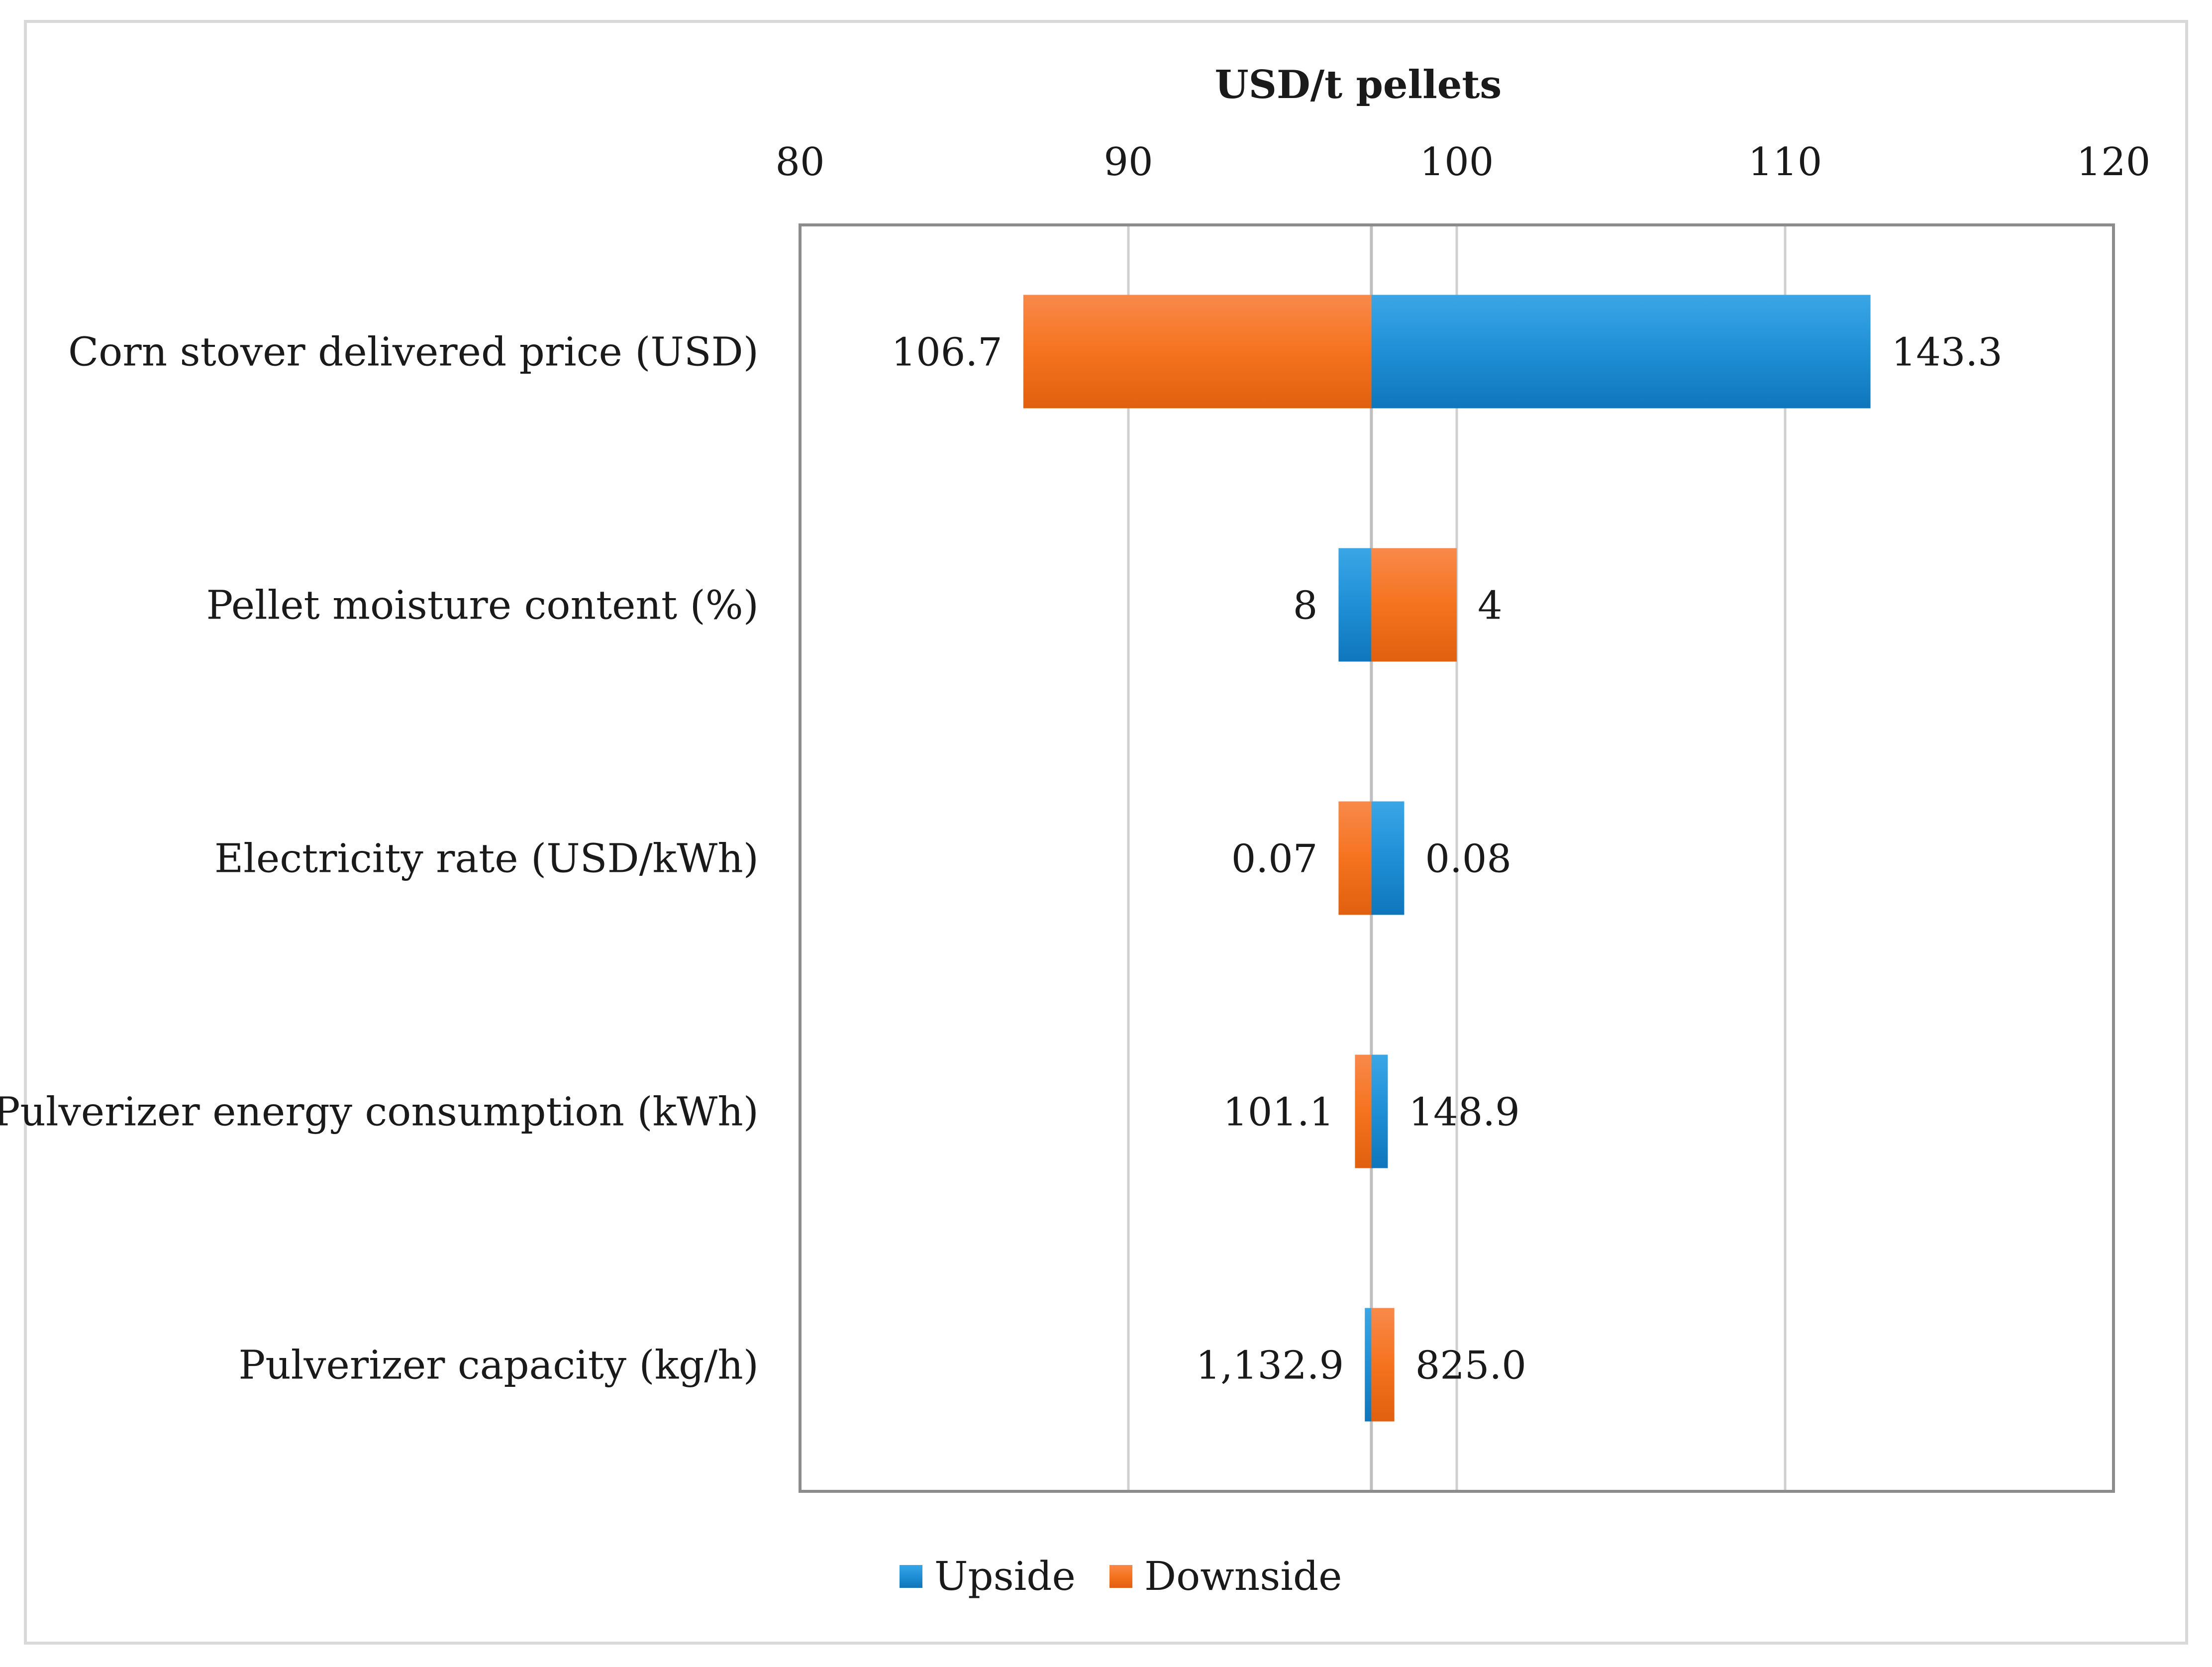 The image size is (2212, 1667). I want to click on legend-downside-label: Downside, so click(1243, 1576).